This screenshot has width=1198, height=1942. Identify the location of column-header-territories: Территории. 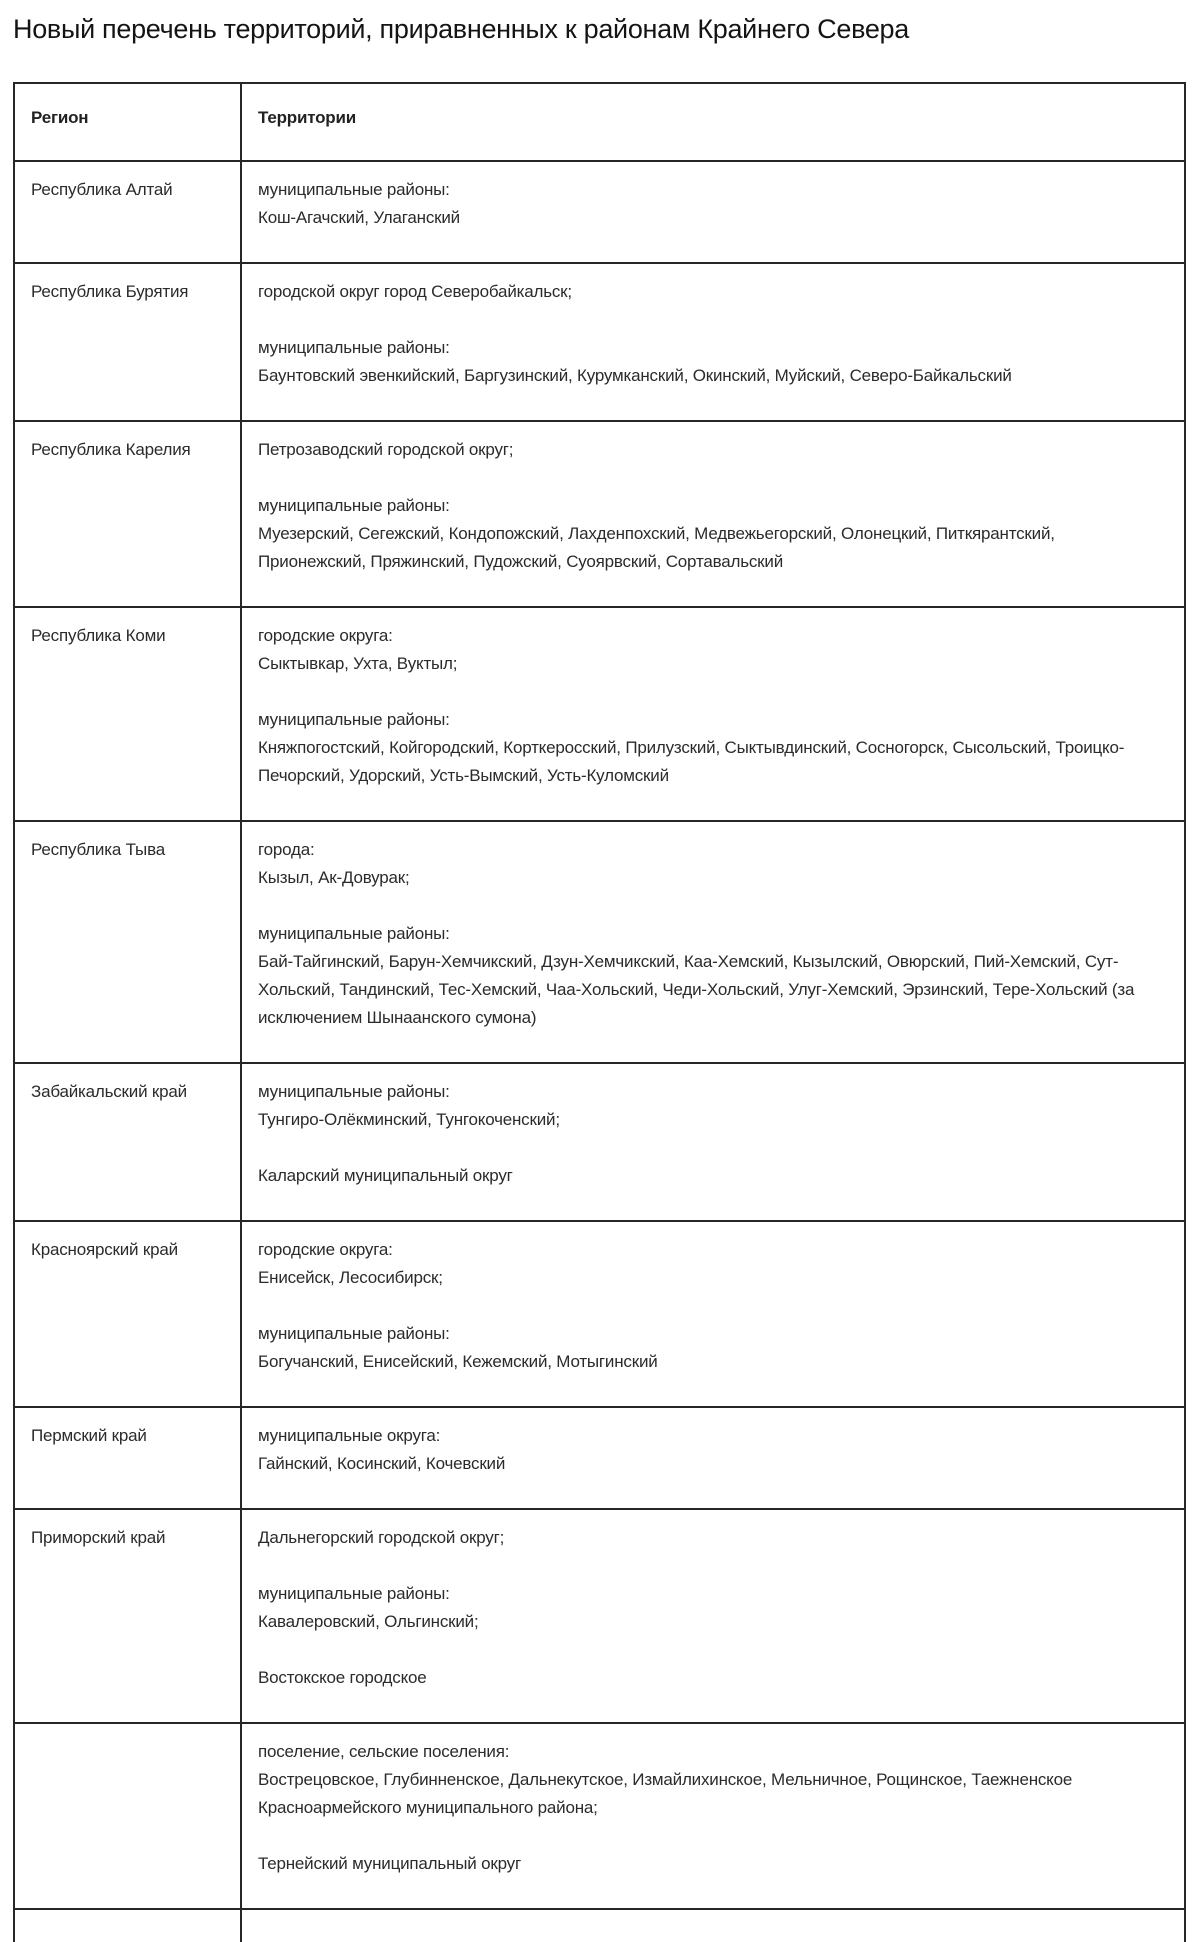
(713, 122).